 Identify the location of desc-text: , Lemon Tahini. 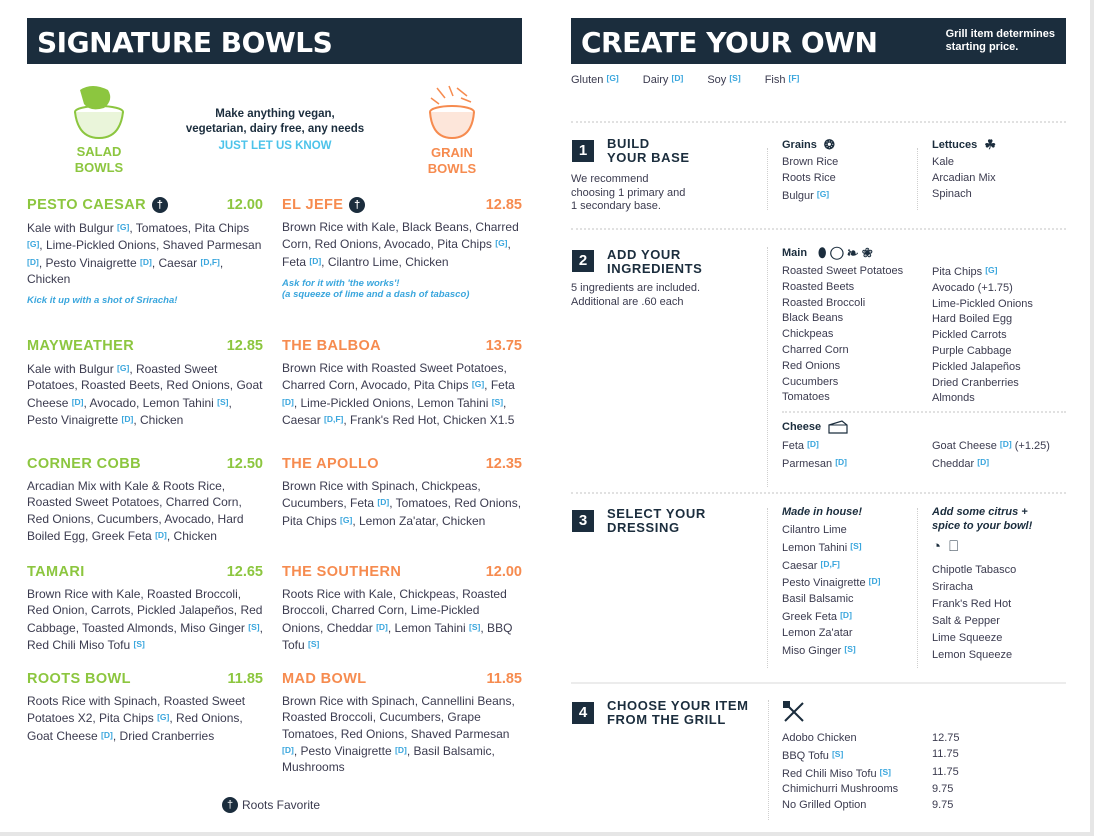
(428, 627).